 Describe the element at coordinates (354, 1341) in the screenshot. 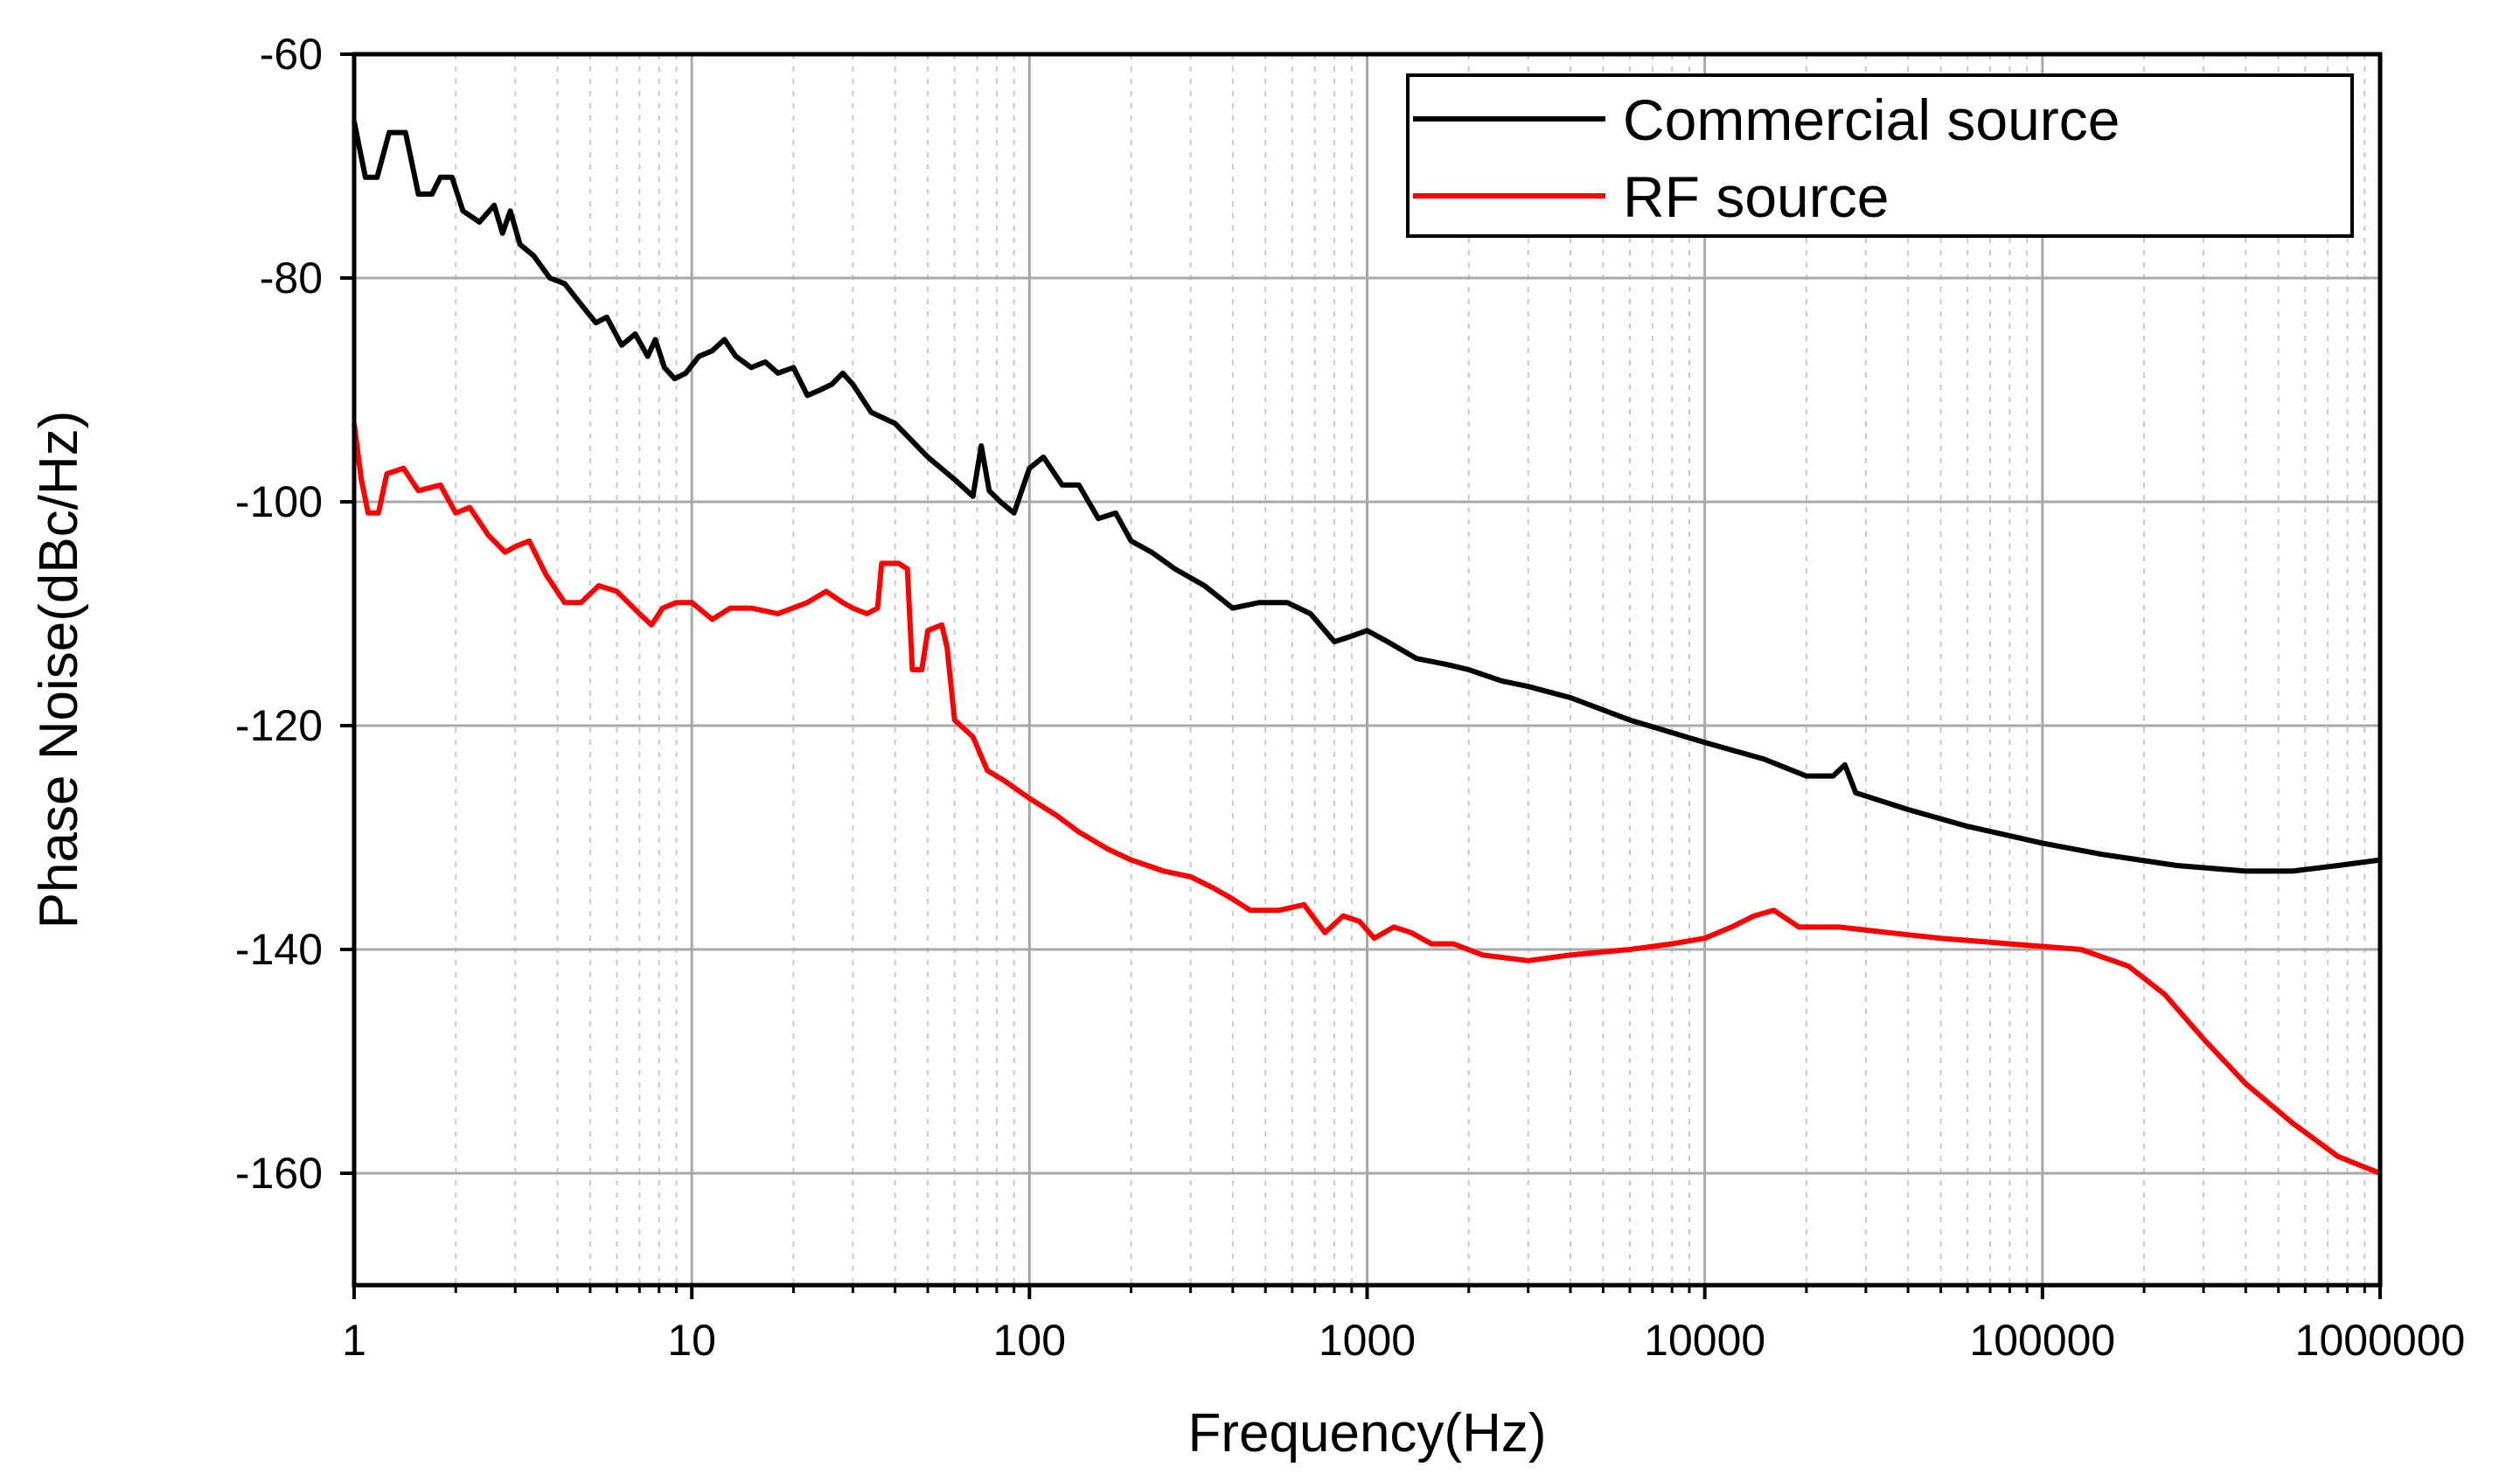

I see `x-tick-label: 1` at that location.